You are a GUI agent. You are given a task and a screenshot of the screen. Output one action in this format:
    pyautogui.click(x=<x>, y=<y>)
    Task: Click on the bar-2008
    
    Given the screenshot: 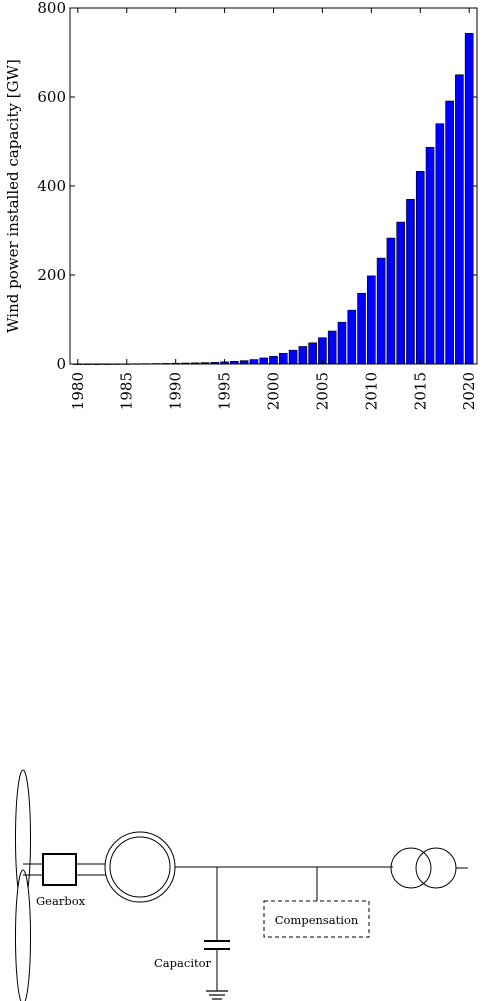 What is the action you would take?
    pyautogui.click(x=352, y=337)
    